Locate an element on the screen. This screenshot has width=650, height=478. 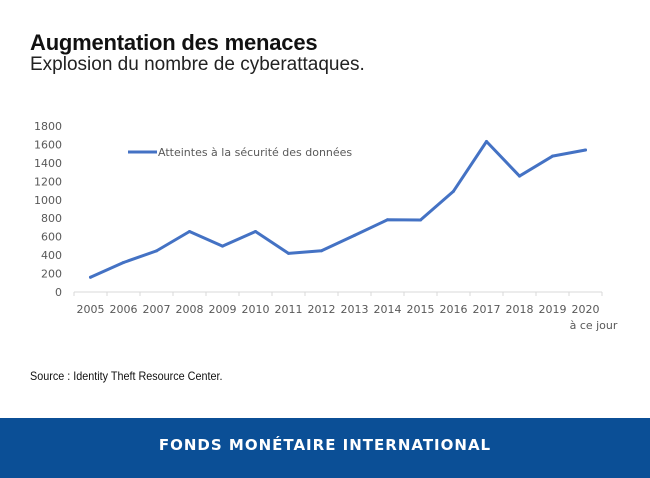
x-tick-sublabel: à ce jour is located at coordinates (594, 325).